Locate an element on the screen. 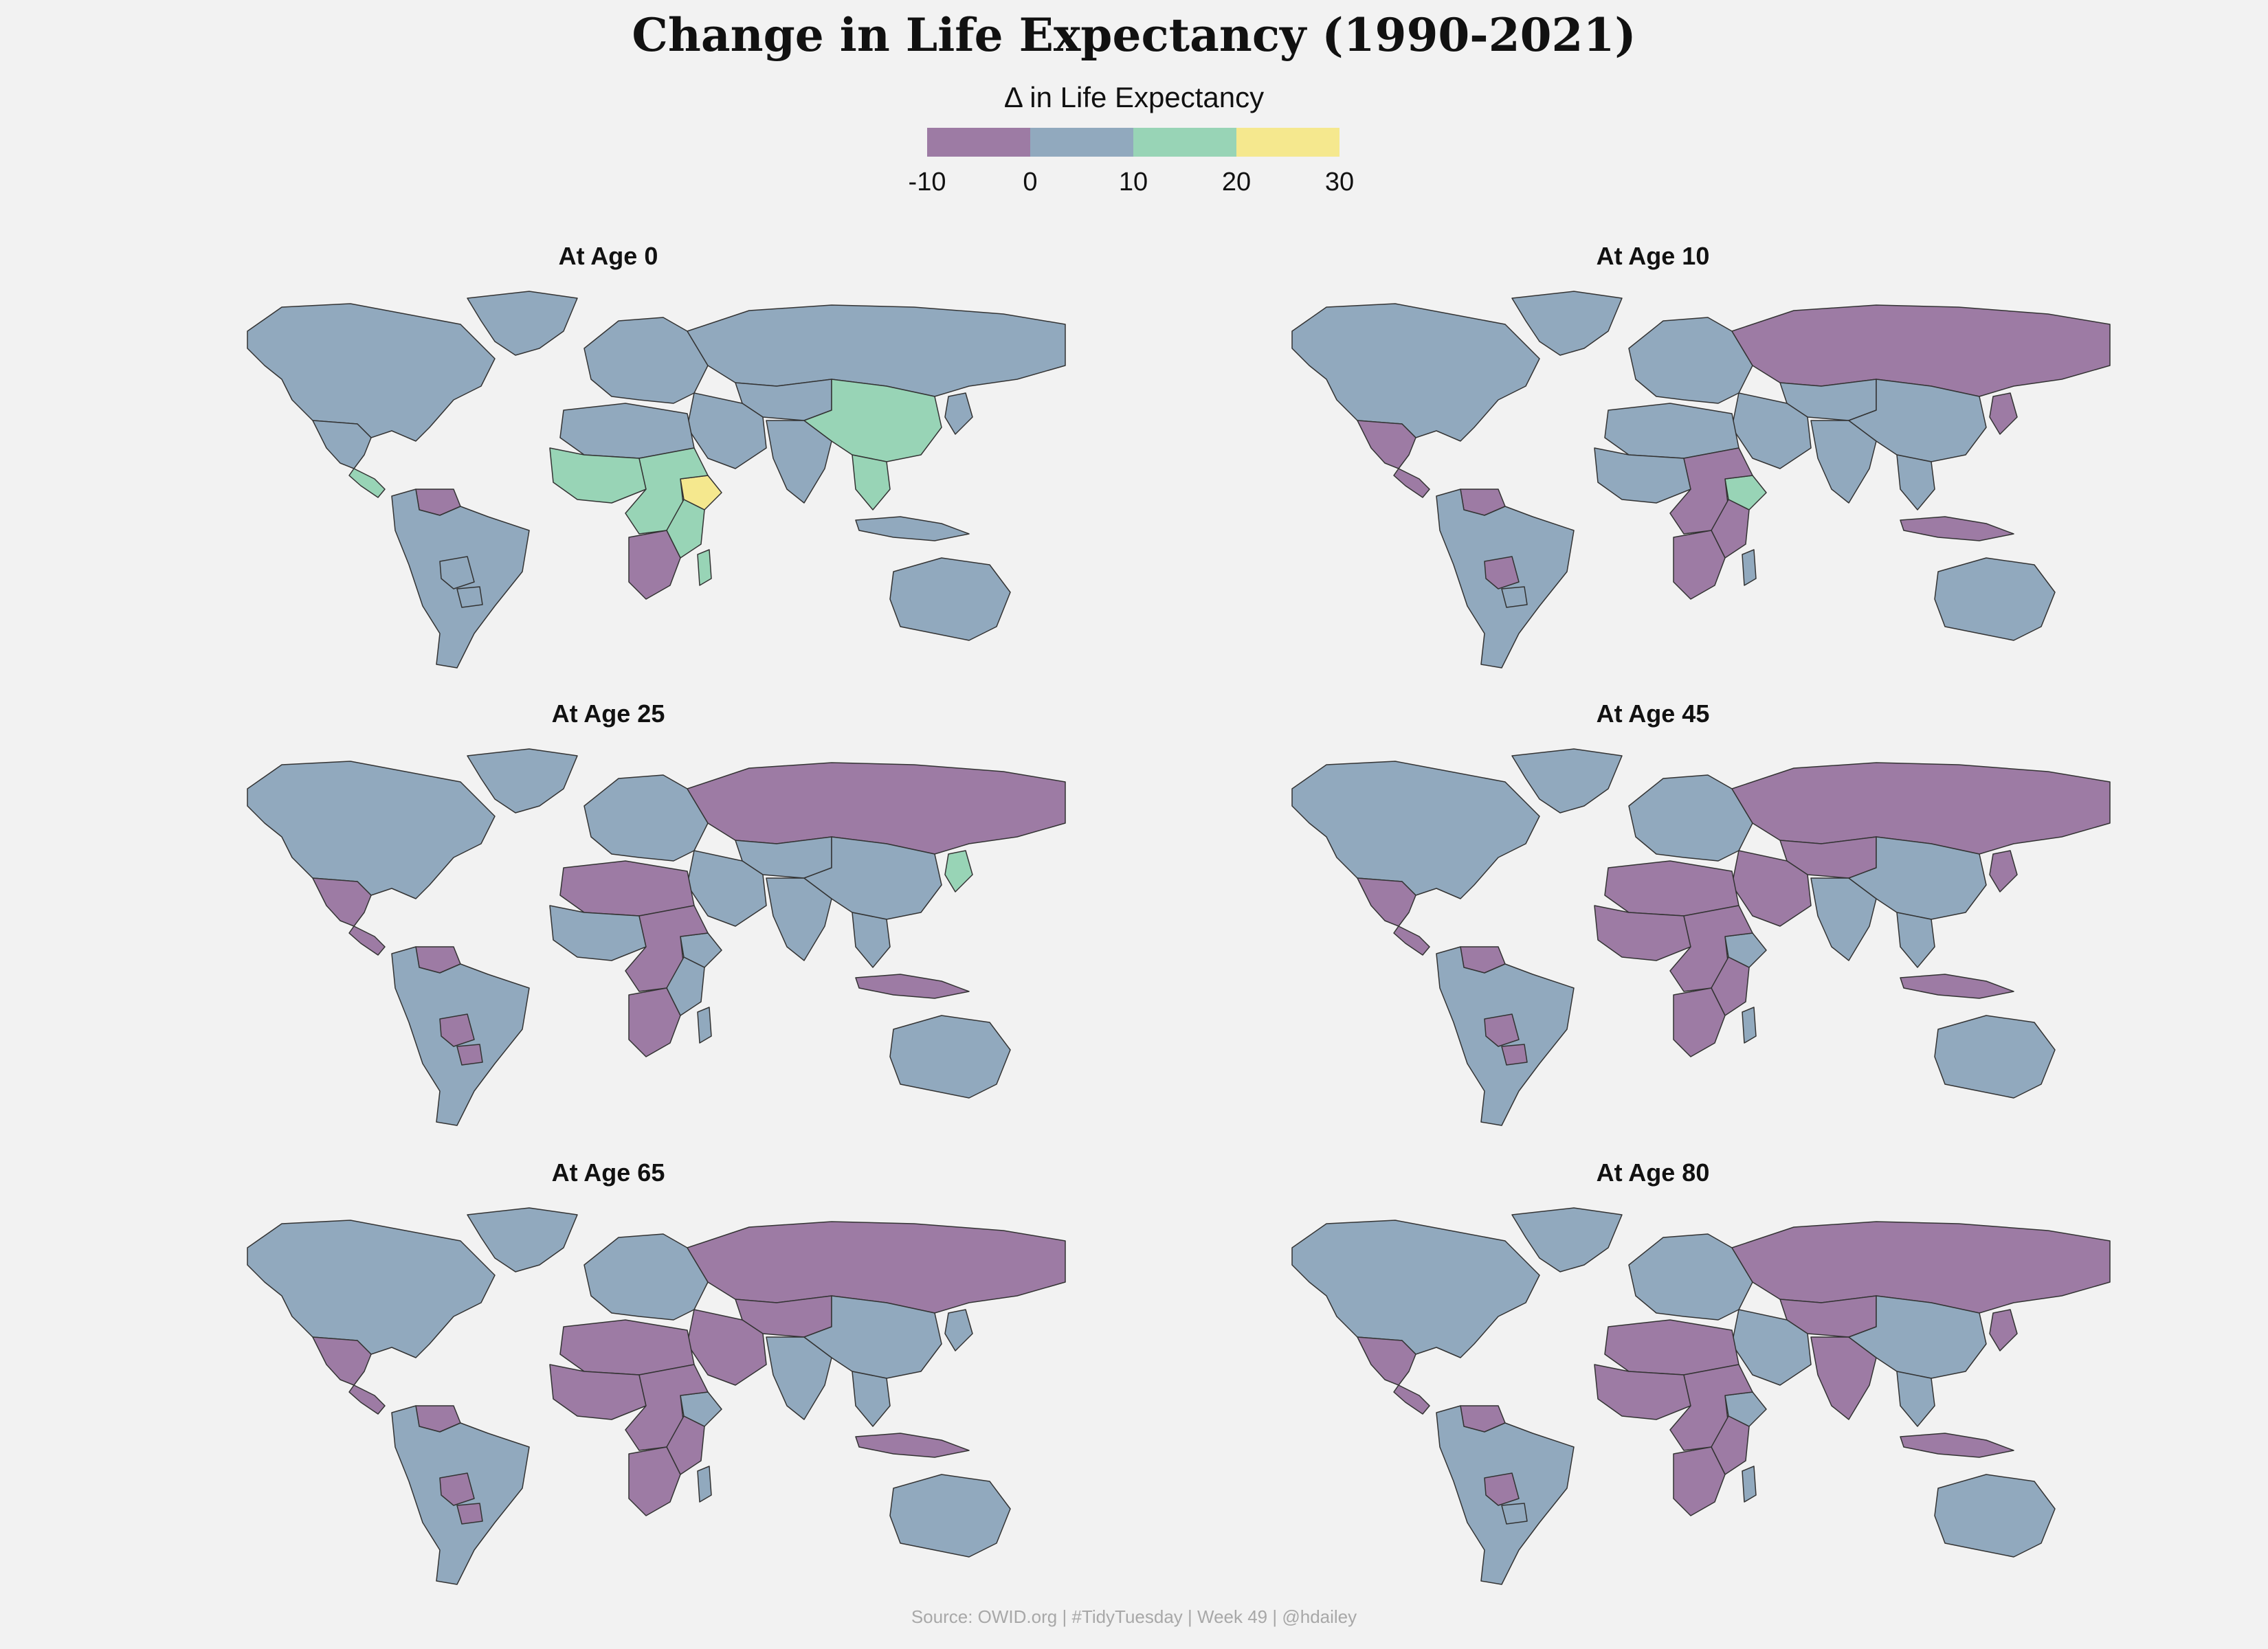 The width and height of the screenshot is (2268, 1649). map-panel-age-0: At Age 0 is located at coordinates (608, 462).